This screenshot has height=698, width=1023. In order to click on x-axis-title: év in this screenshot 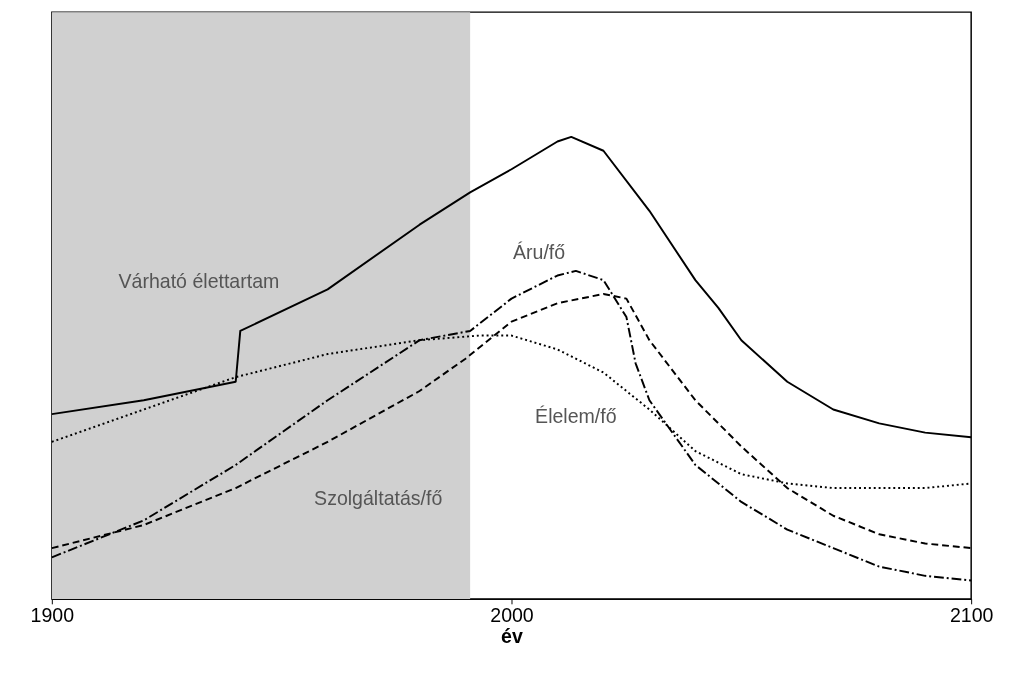, I will do `click(512, 636)`.